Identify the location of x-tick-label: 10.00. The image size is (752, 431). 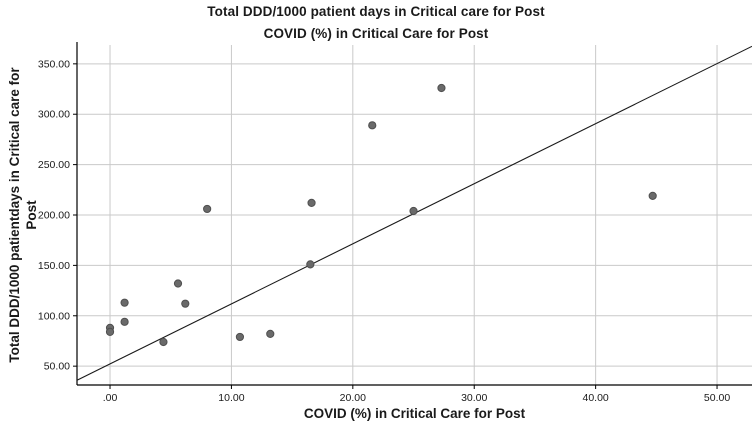
(231, 398).